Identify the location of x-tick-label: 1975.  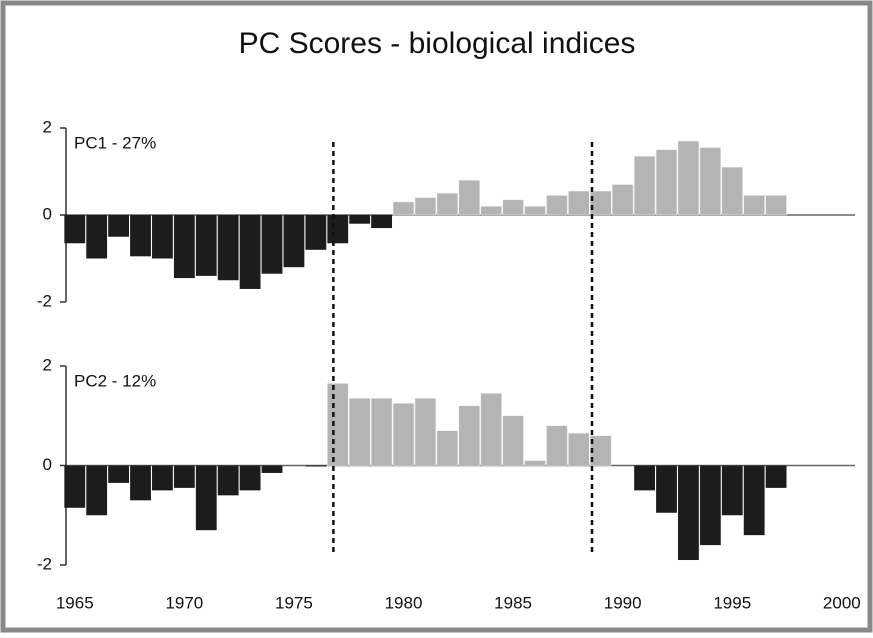
(294, 602).